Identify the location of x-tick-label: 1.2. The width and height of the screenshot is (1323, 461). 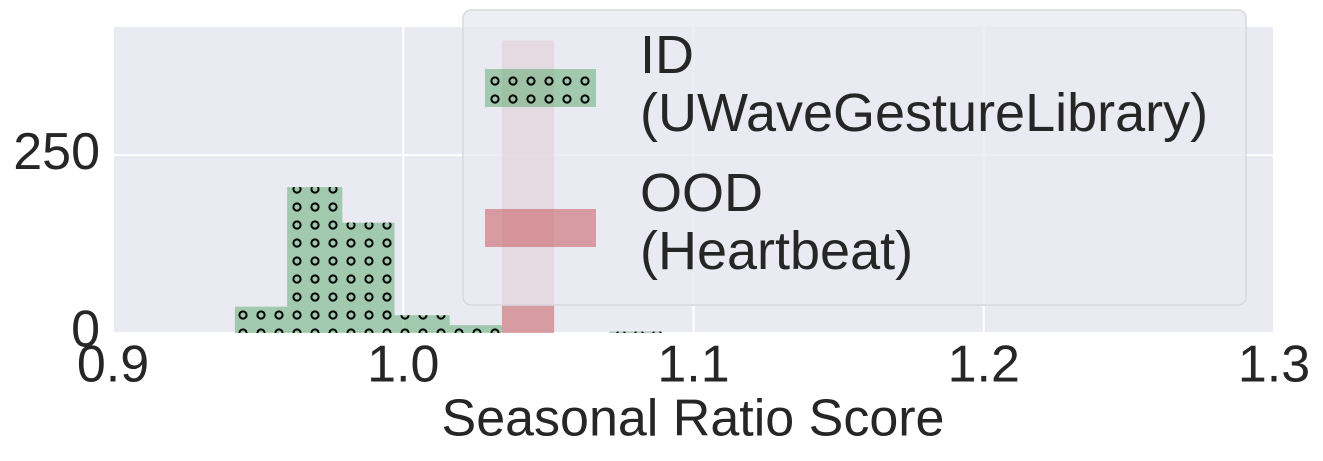
(984, 365).